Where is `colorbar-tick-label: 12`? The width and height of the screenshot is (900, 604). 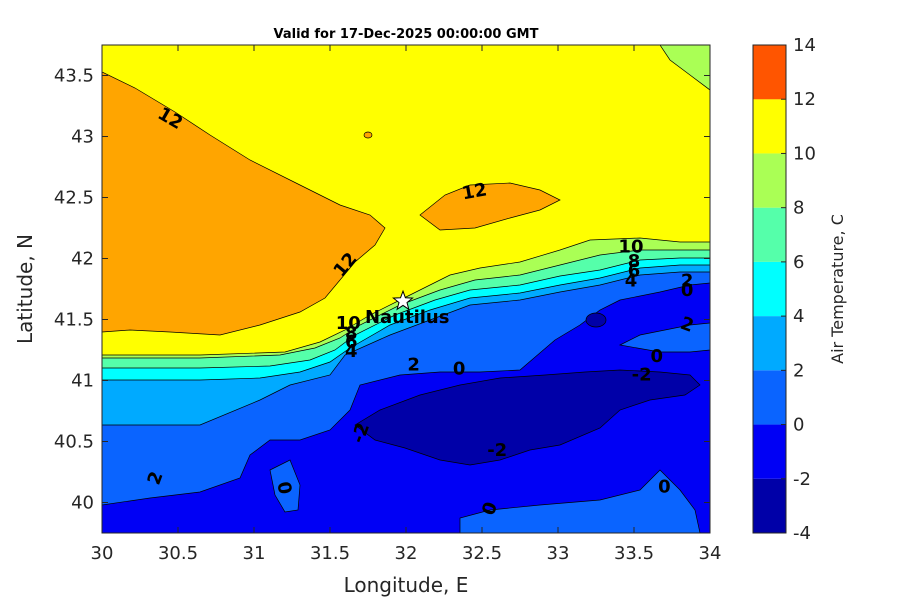 colorbar-tick-label: 12 is located at coordinates (804, 99).